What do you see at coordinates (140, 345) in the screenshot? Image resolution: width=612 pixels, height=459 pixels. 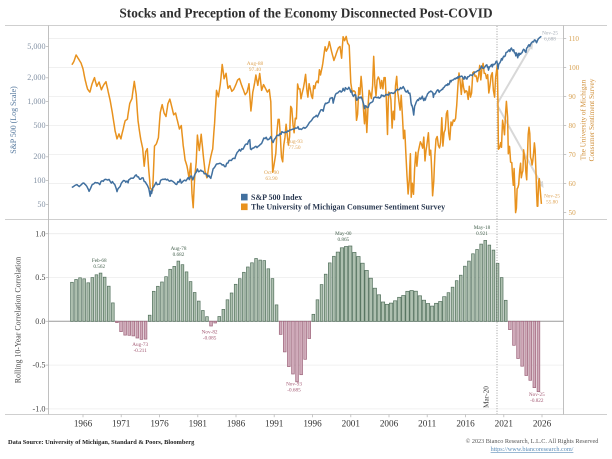 I see `svg-text: Aug-73` at bounding box center [140, 345].